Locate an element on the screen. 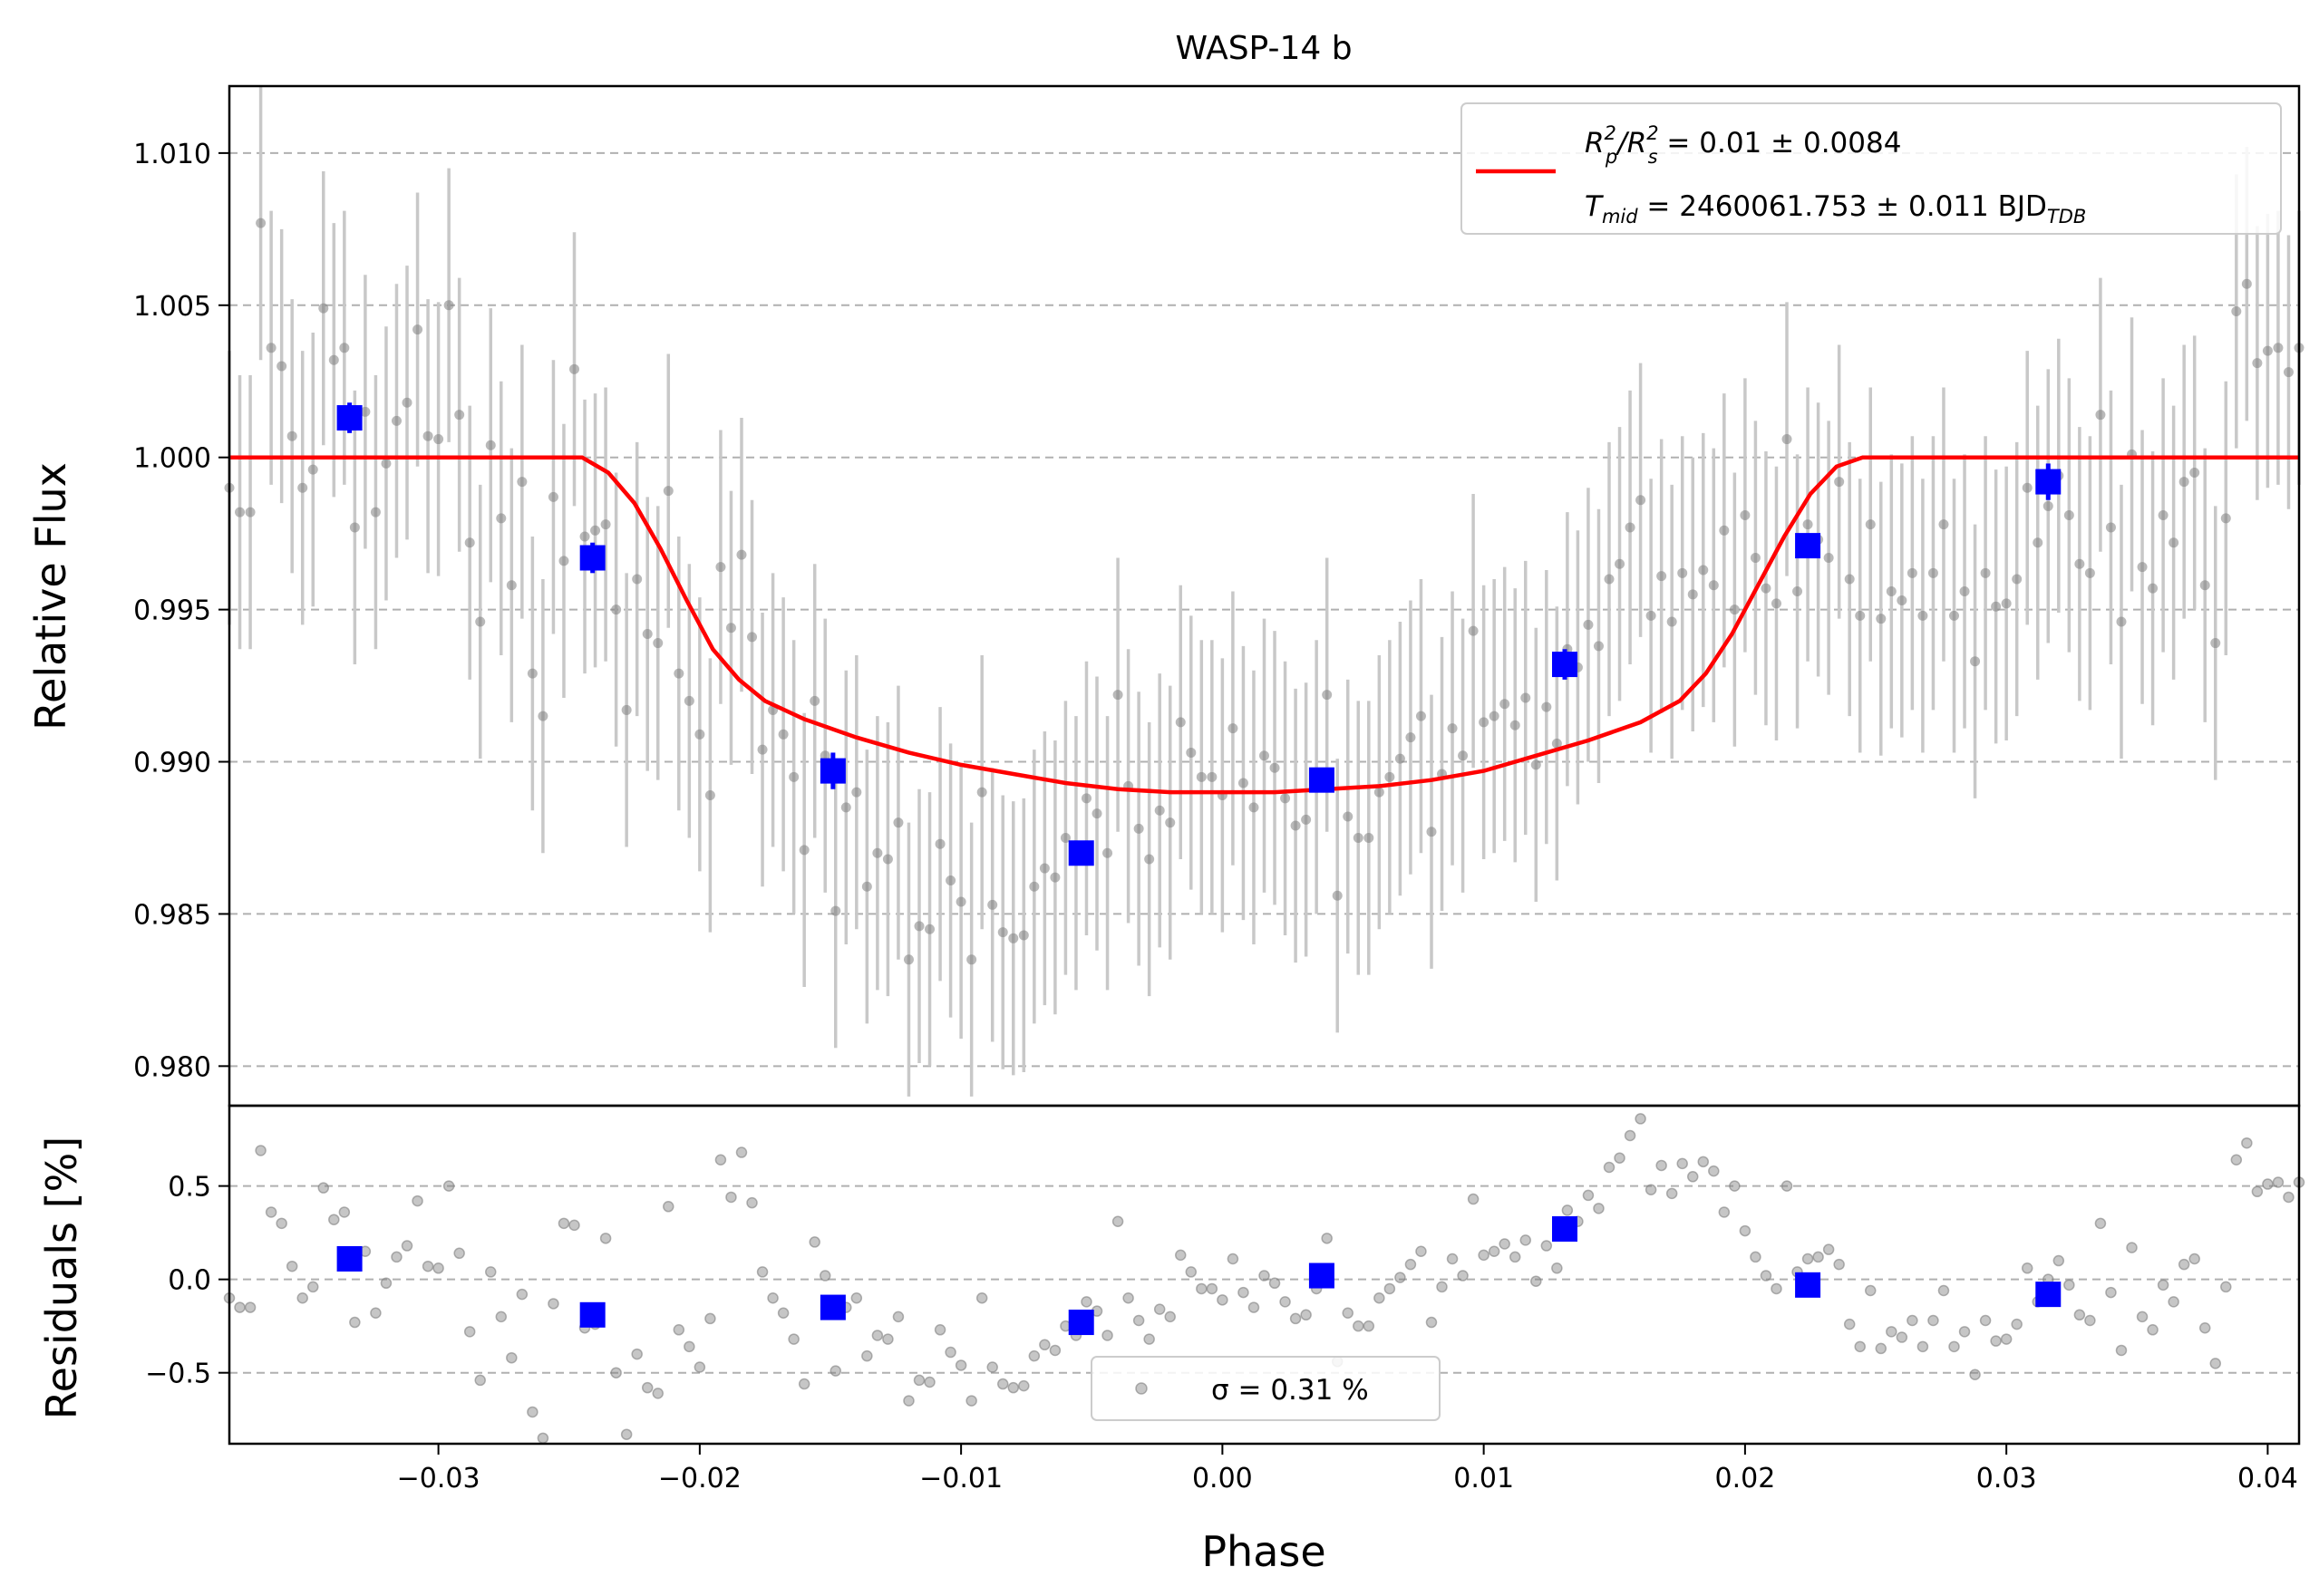  bottom-y-tick-label: 0.0 is located at coordinates (189, 1281).